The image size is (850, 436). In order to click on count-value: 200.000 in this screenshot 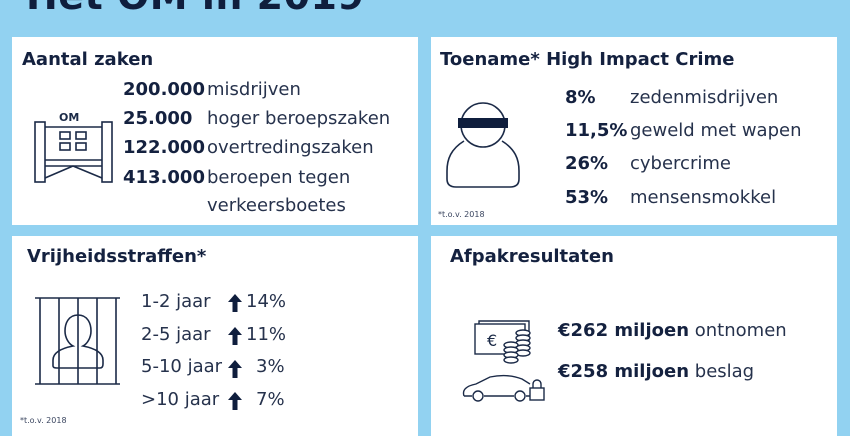, I will do `click(164, 89)`.